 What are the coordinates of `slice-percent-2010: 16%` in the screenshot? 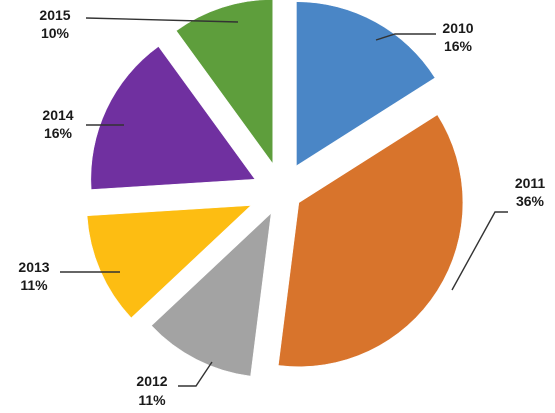 It's located at (458, 46).